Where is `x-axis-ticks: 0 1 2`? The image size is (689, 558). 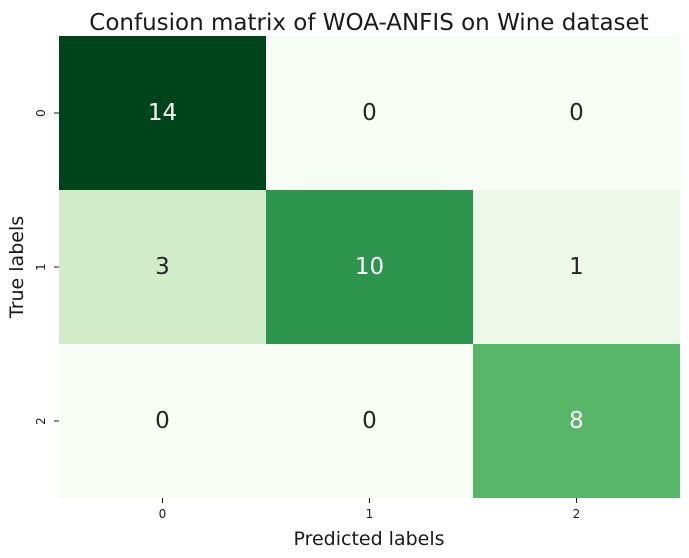 x-axis-ticks: 0 1 2 is located at coordinates (370, 509).